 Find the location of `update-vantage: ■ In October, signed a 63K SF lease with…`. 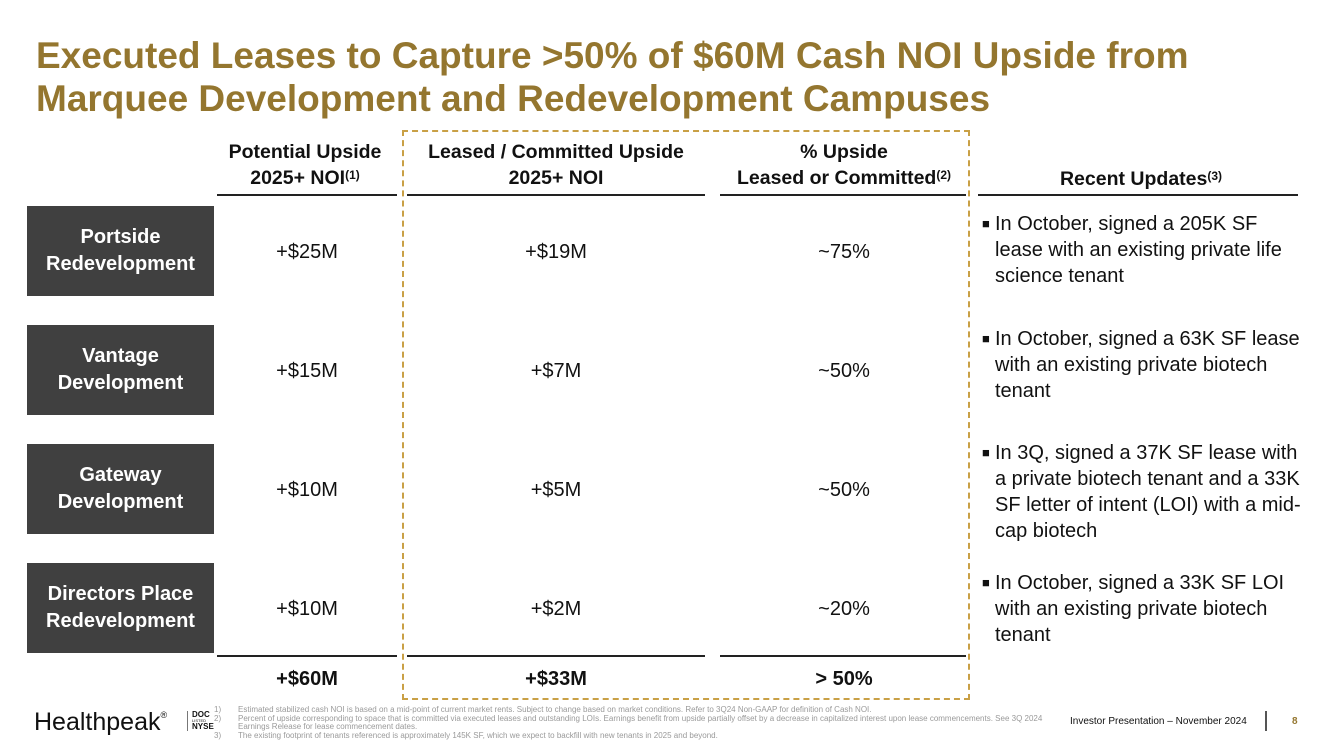

update-vantage: ■ In October, signed a 63K SF lease with… is located at coordinates (1142, 365).